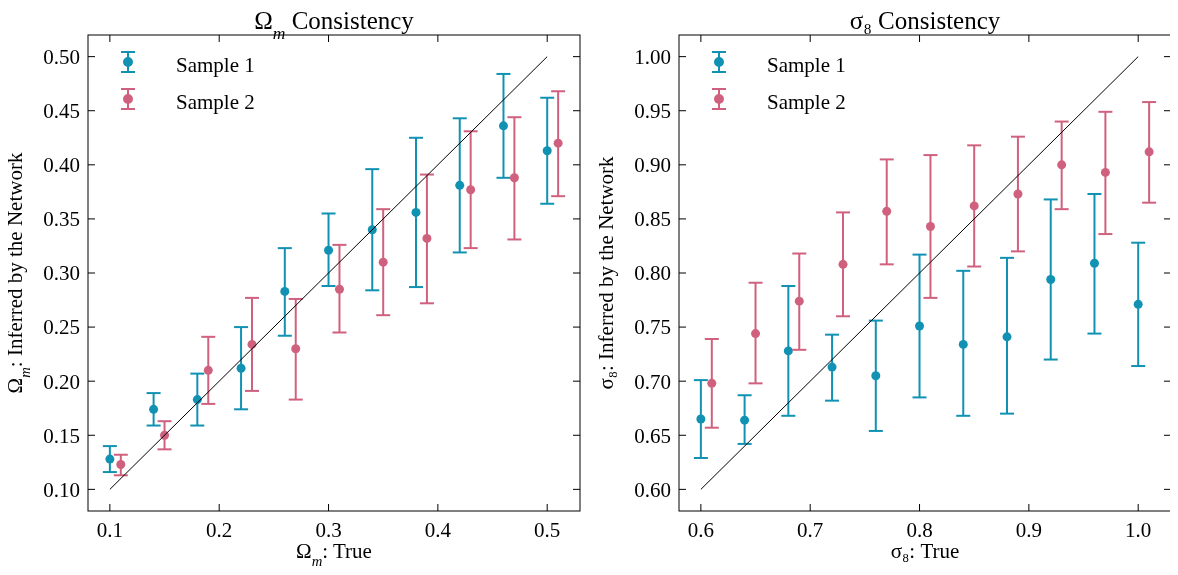 The image size is (1178, 575). I want to click on y-tick-label: 0.75, so click(652, 327).